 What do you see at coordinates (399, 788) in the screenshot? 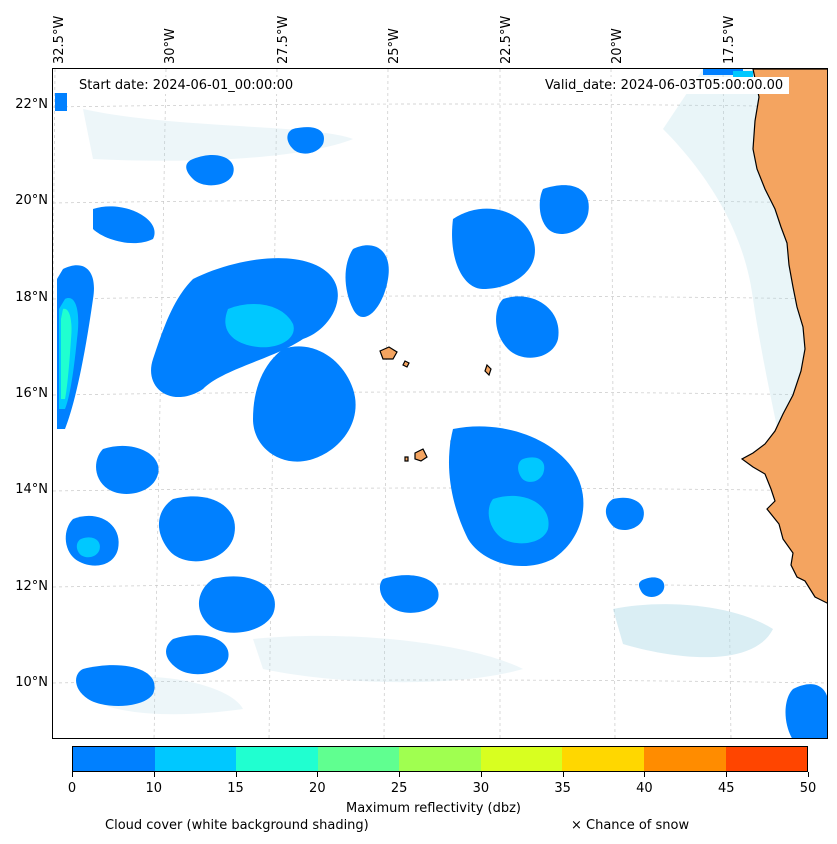
I see `colorbar-tick-label: 25` at bounding box center [399, 788].